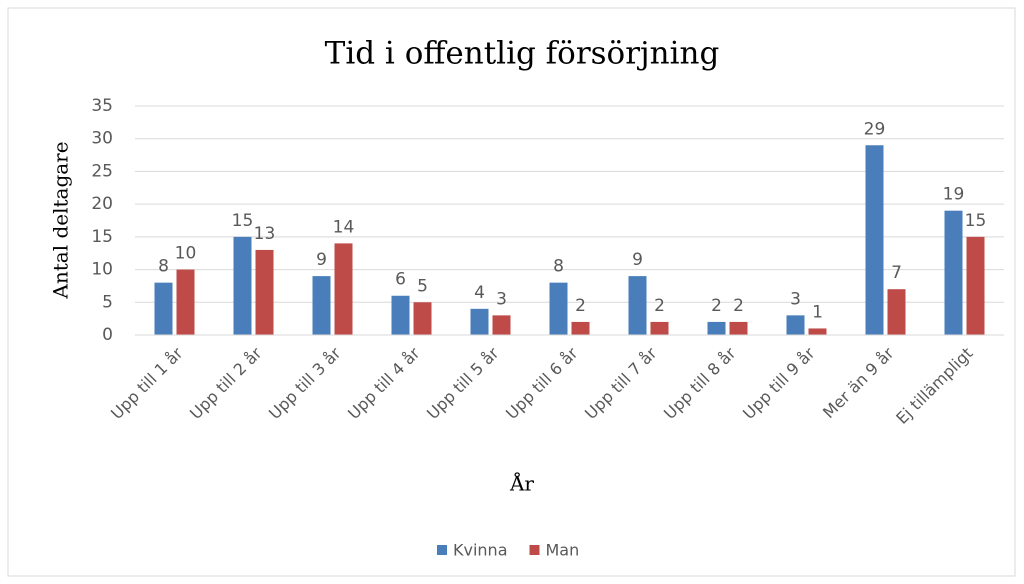  I want to click on data-label: 1, so click(817, 312).